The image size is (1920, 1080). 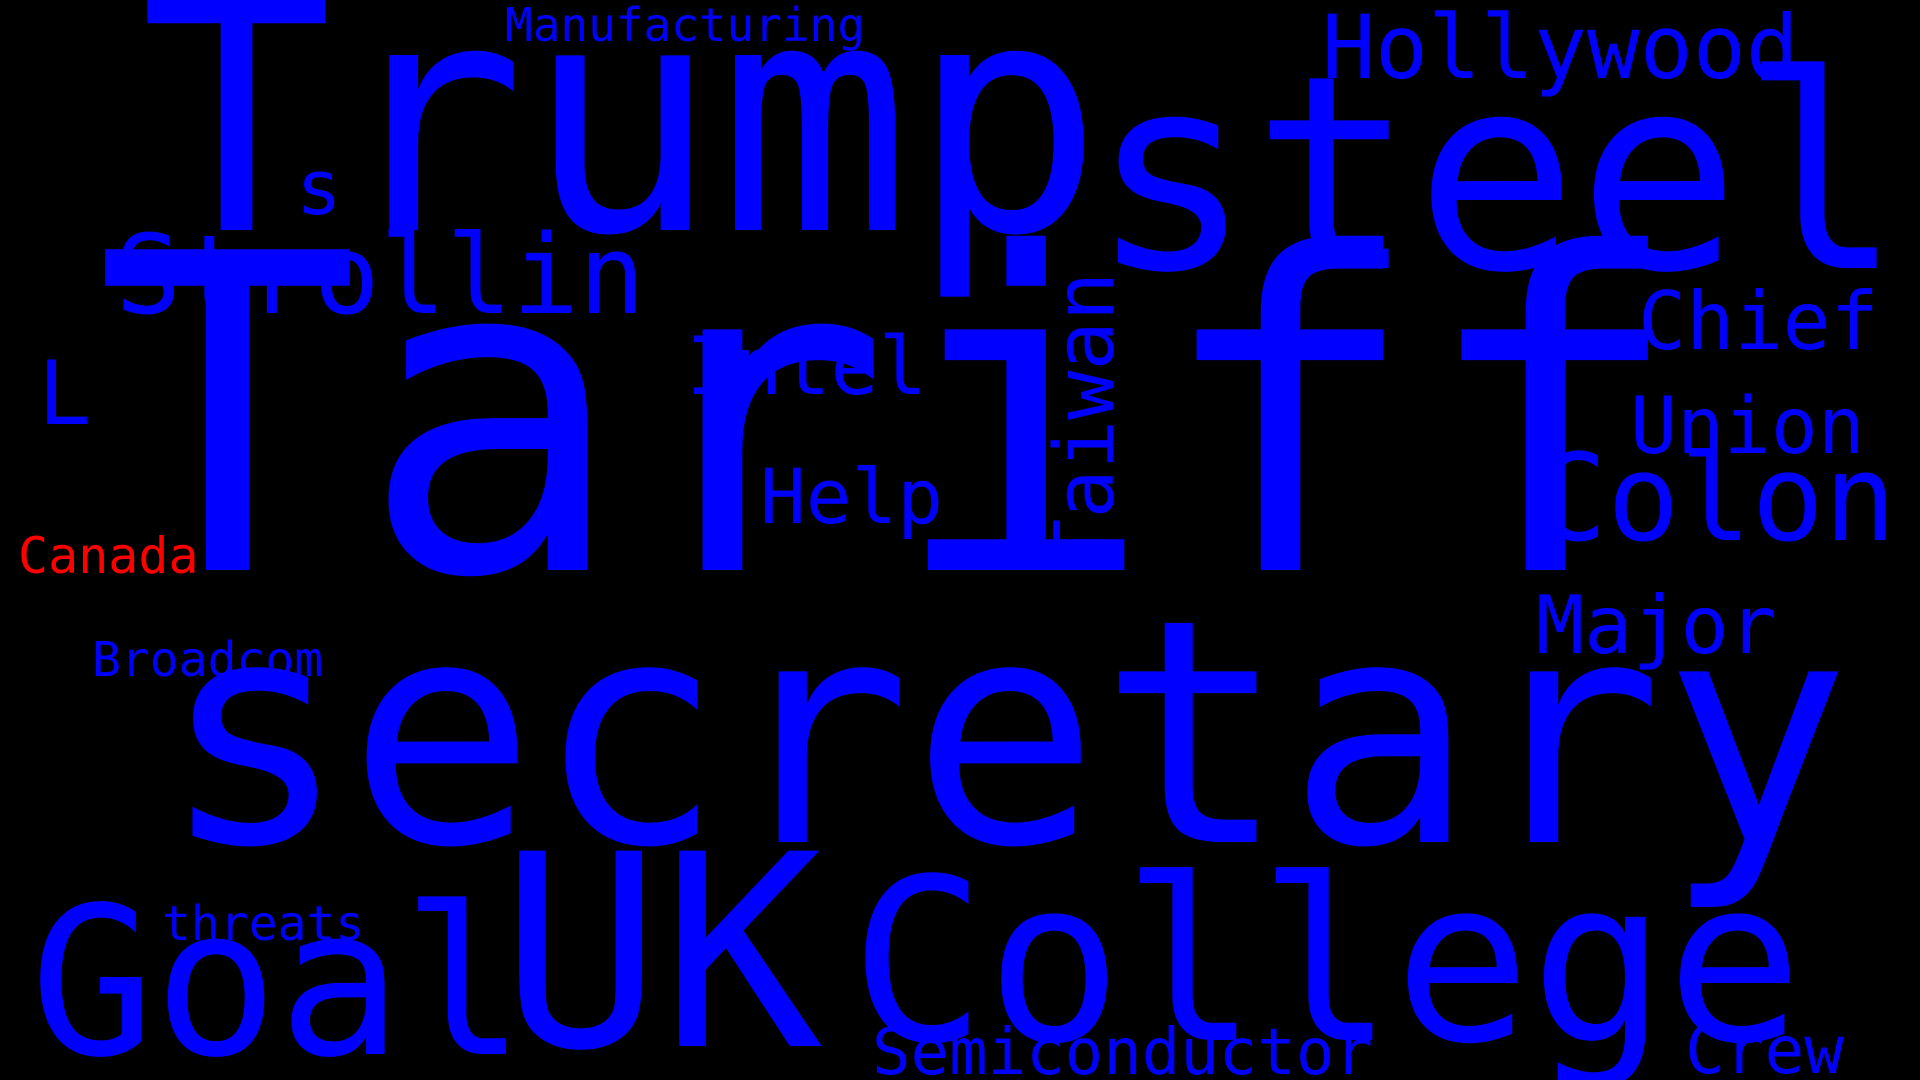 I want to click on word-broadcom: Broadcom, so click(x=208, y=660).